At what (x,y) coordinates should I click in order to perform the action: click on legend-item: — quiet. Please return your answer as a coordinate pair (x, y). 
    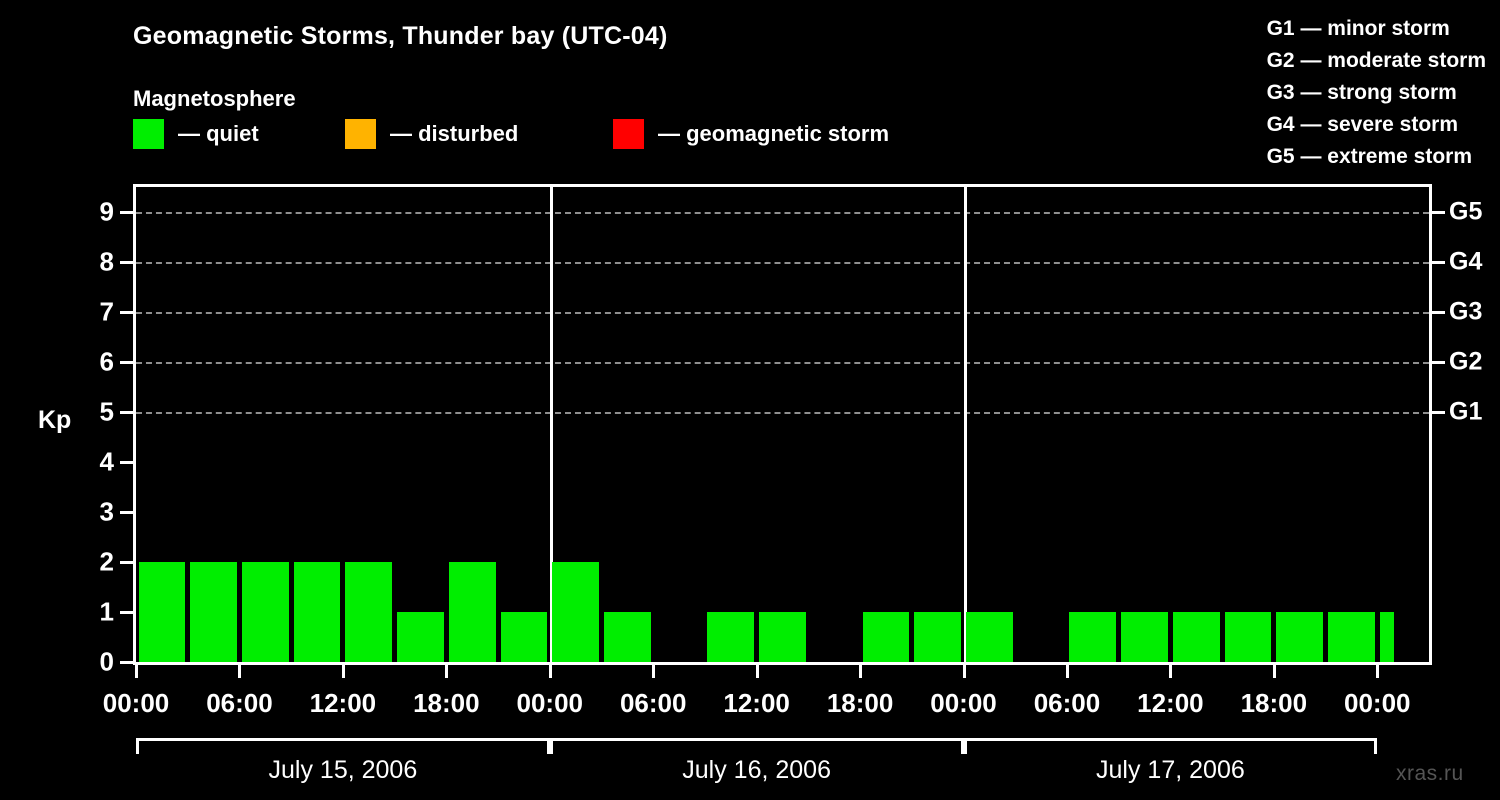
    Looking at the image, I should click on (196, 134).